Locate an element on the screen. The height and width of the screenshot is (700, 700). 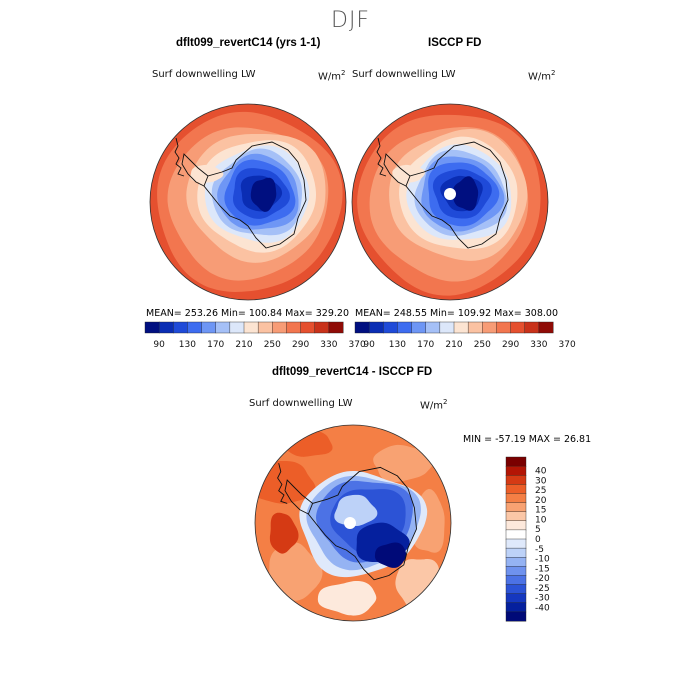
colorbar-tick-label: -30 is located at coordinates (542, 599).